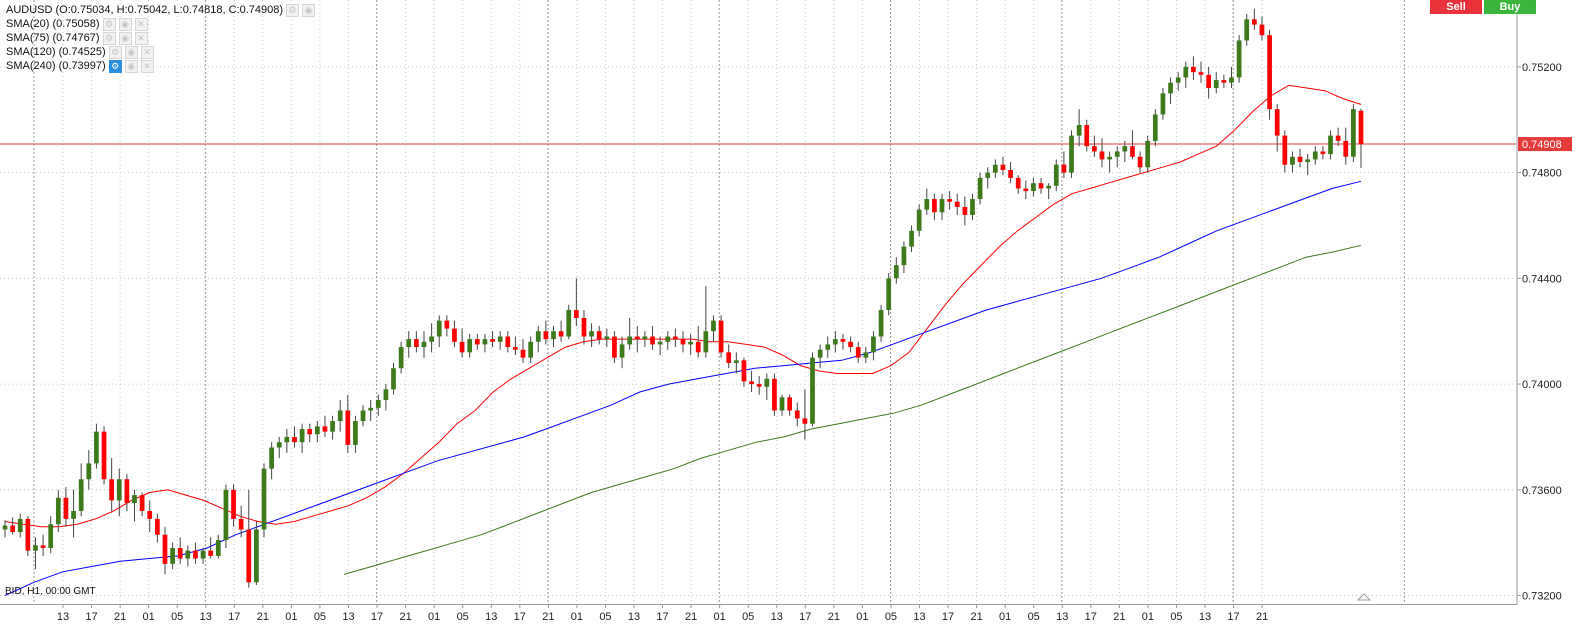  I want to click on scroll-marker-icon, so click(1364, 597).